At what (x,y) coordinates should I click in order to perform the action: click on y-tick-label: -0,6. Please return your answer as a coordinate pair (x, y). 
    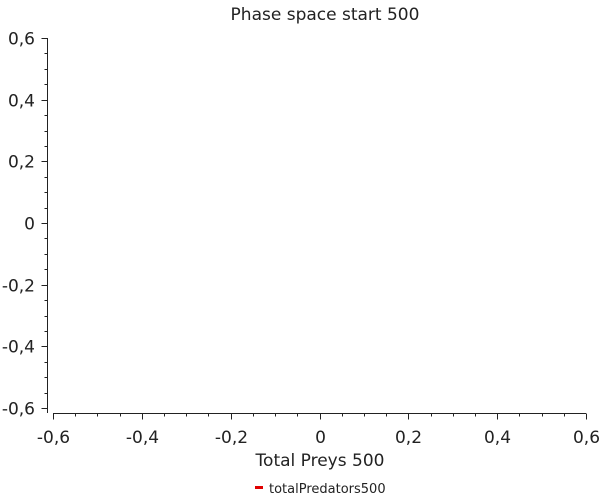
    Looking at the image, I should click on (18, 410).